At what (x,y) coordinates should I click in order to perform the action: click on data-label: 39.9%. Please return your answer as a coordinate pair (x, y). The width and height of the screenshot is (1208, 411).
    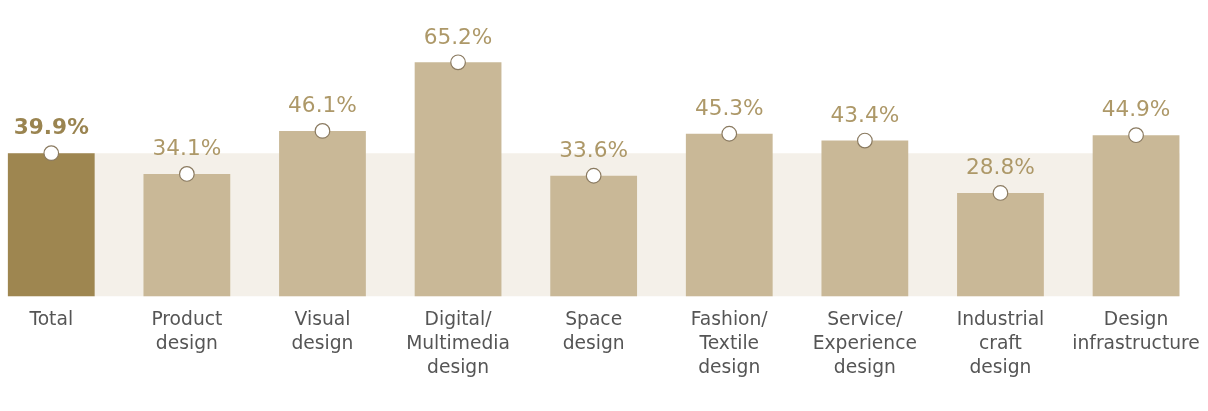
    Looking at the image, I should click on (51, 127).